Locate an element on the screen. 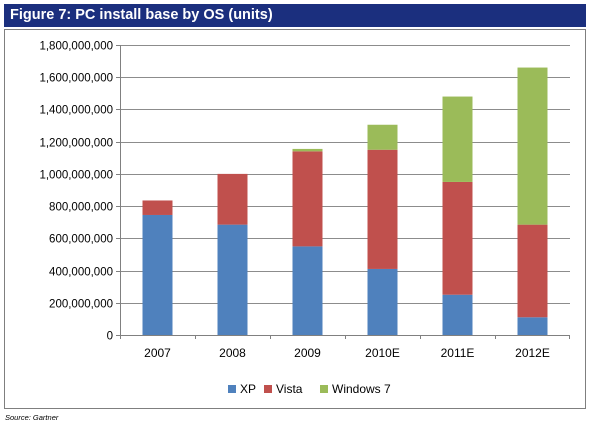 The image size is (590, 427). bar-windows-7-2010e is located at coordinates (382, 137).